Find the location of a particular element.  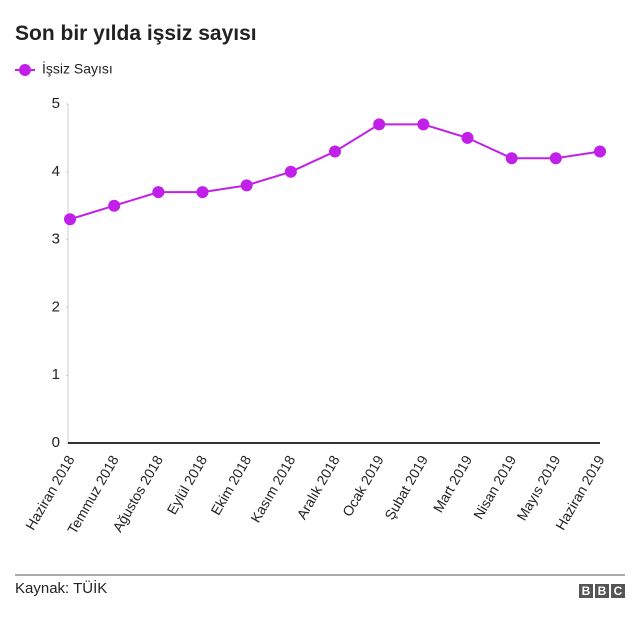

y-tick-label: 5 is located at coordinates (56, 103).